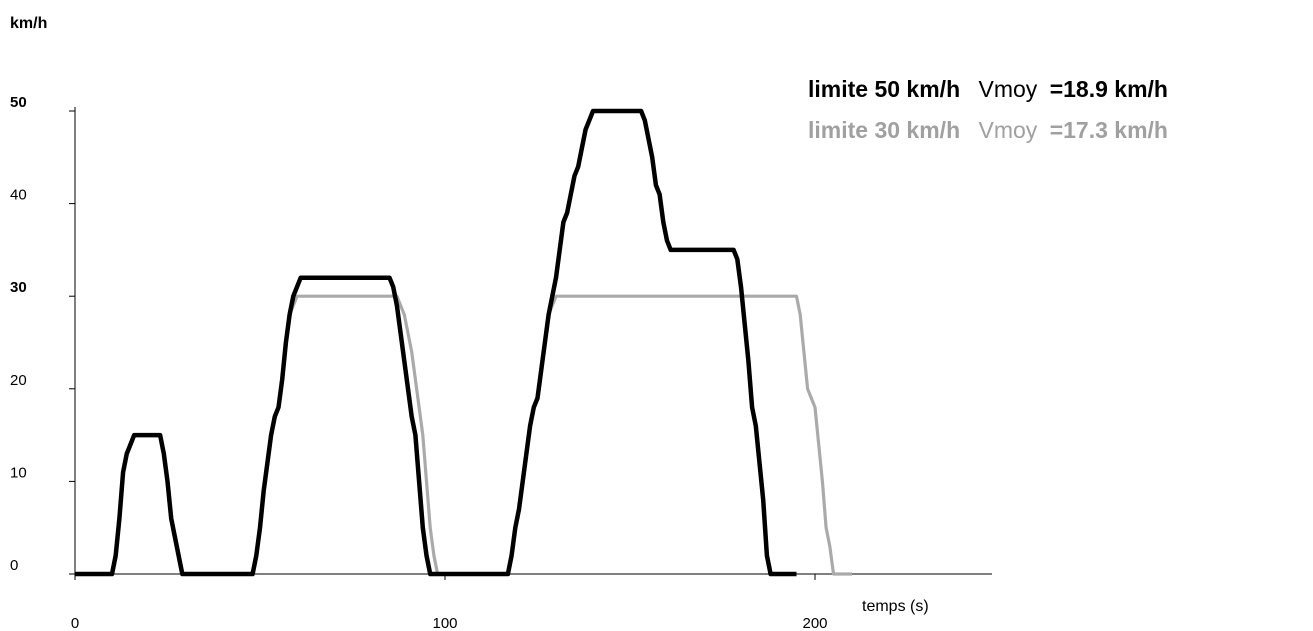  Describe the element at coordinates (884, 89) in the screenshot. I see `legend-1-name: limite 50 km/h` at that location.